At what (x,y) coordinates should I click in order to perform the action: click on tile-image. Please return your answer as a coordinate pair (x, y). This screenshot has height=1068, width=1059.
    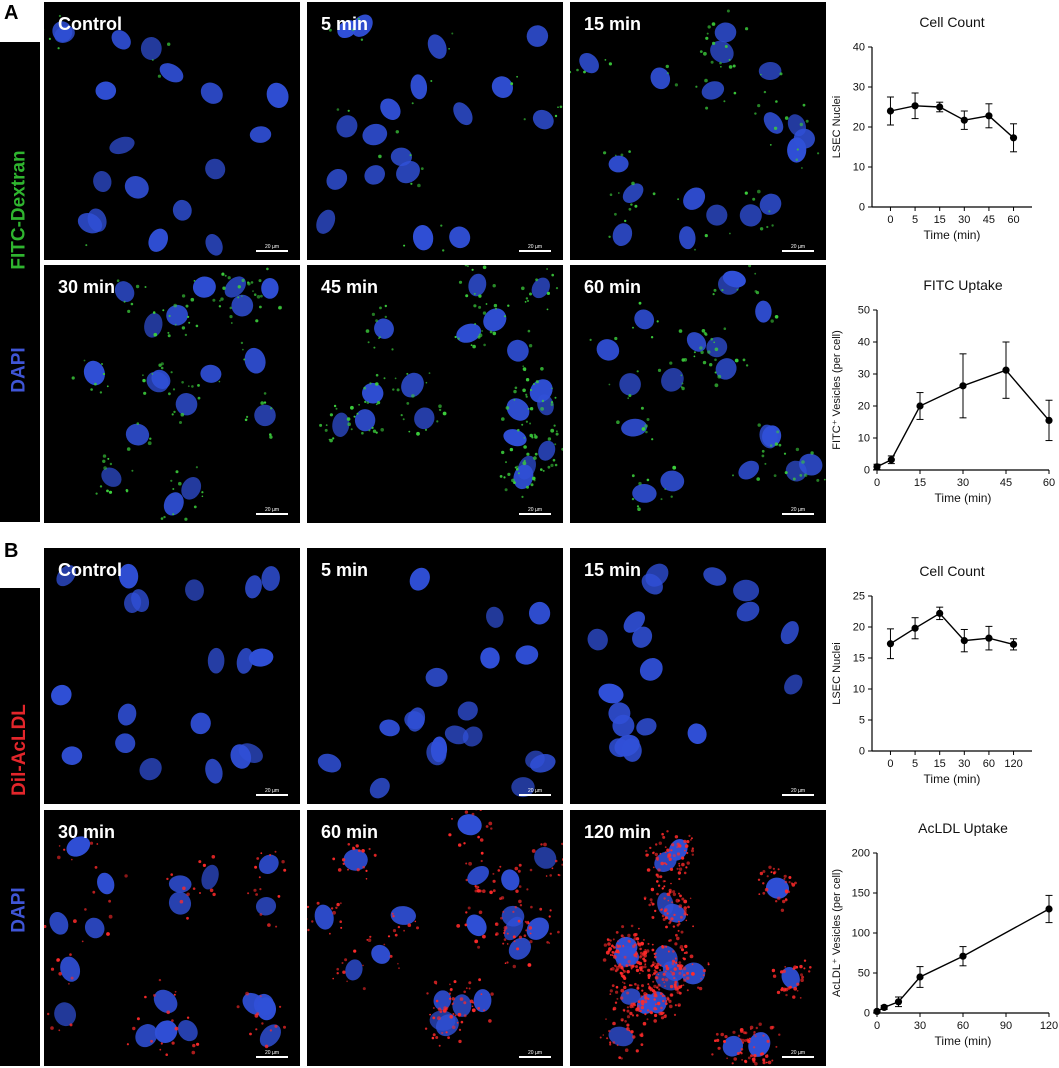
    Looking at the image, I should click on (439, 133).